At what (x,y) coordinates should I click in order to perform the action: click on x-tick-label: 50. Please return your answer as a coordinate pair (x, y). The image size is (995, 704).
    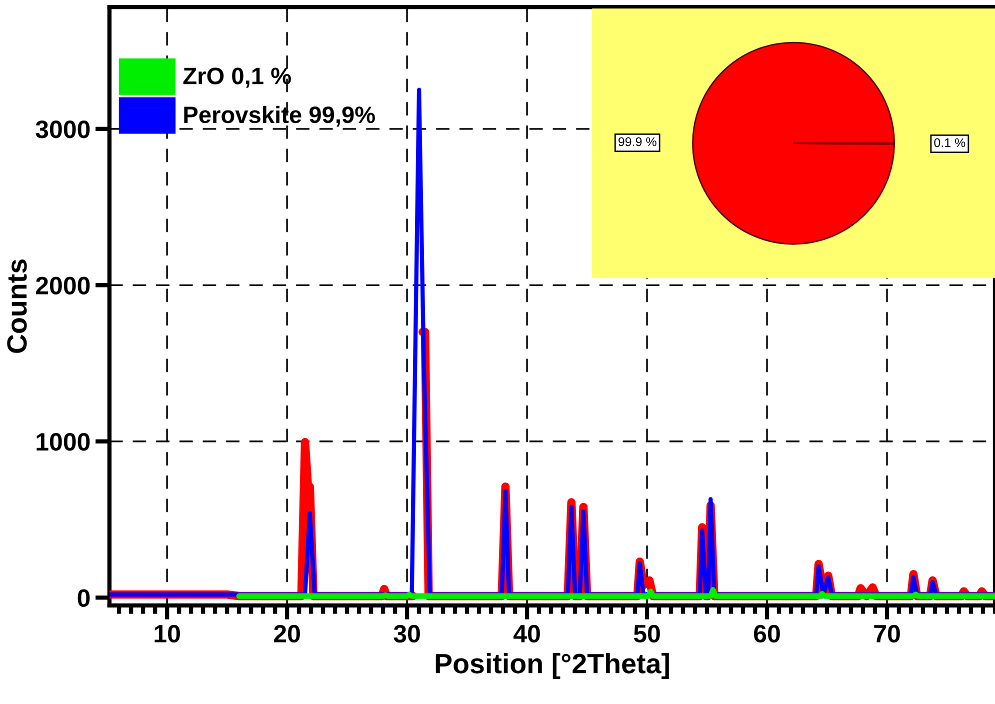
    Looking at the image, I should click on (647, 633).